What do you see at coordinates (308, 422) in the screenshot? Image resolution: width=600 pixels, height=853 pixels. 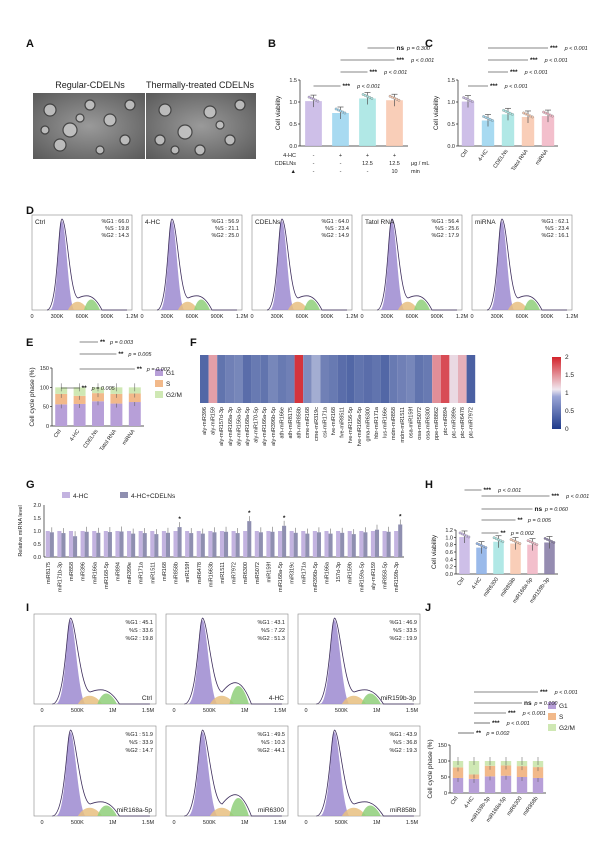 I see `heatmap-label: cme-miR168` at bounding box center [308, 422].